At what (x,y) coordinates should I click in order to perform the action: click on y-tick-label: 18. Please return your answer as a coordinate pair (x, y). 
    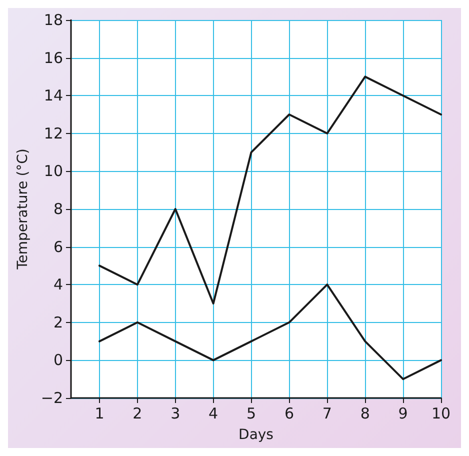
    Looking at the image, I should click on (54, 20).